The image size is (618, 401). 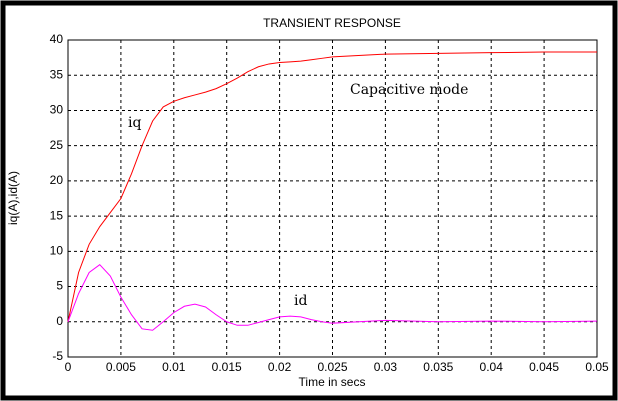 I want to click on y-tick-label: 0, so click(x=59, y=321).